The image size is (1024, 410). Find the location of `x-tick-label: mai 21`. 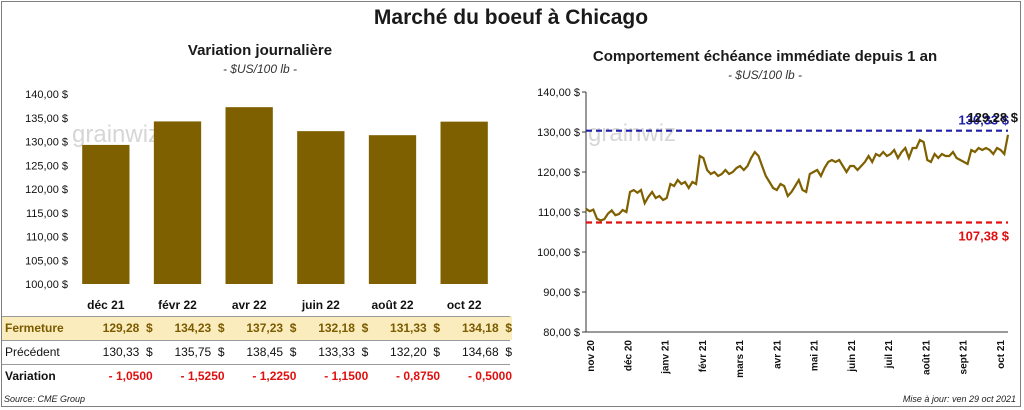

x-tick-label: mai 21 is located at coordinates (815, 356).